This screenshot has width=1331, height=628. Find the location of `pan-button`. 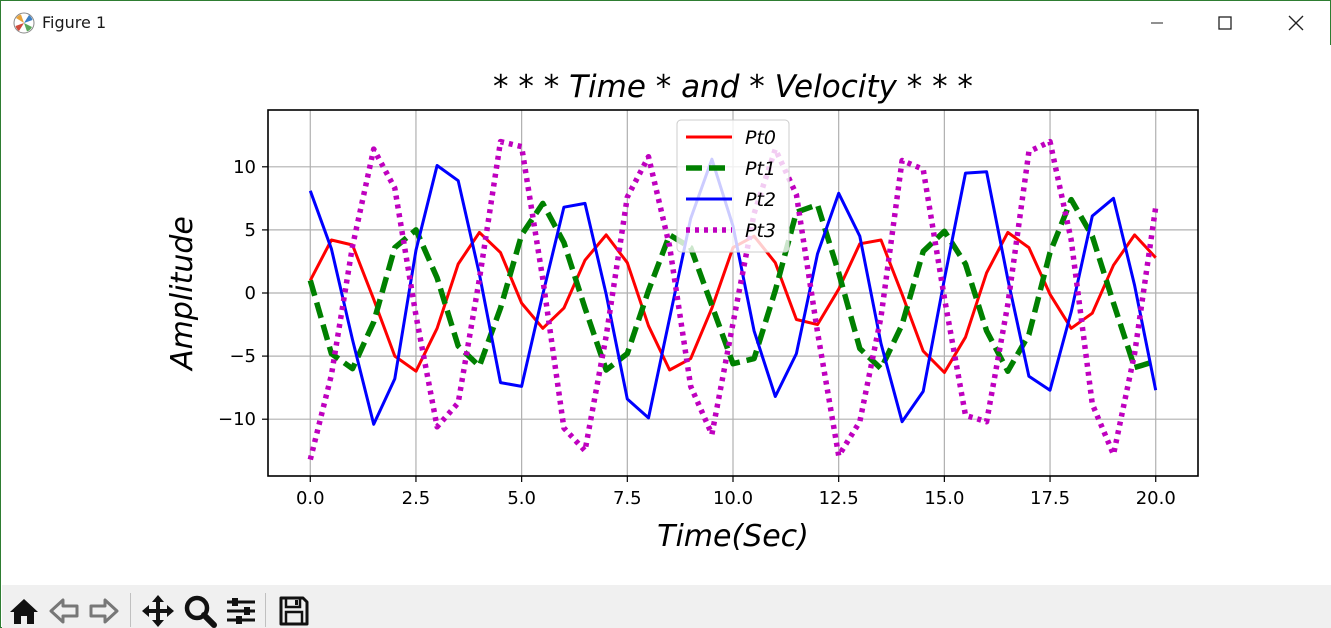

pan-button is located at coordinates (158, 610).